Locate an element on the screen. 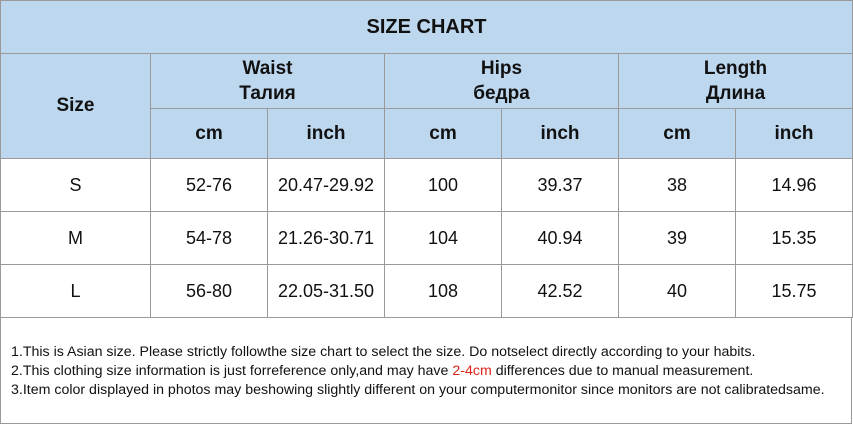 This screenshot has width=853, height=425. cell: 14.96 is located at coordinates (793, 185).